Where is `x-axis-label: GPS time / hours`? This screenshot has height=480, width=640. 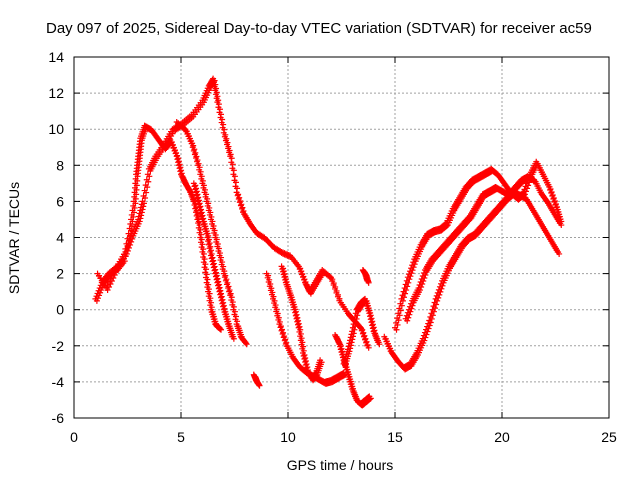
x-axis-label: GPS time / hours is located at coordinates (340, 465).